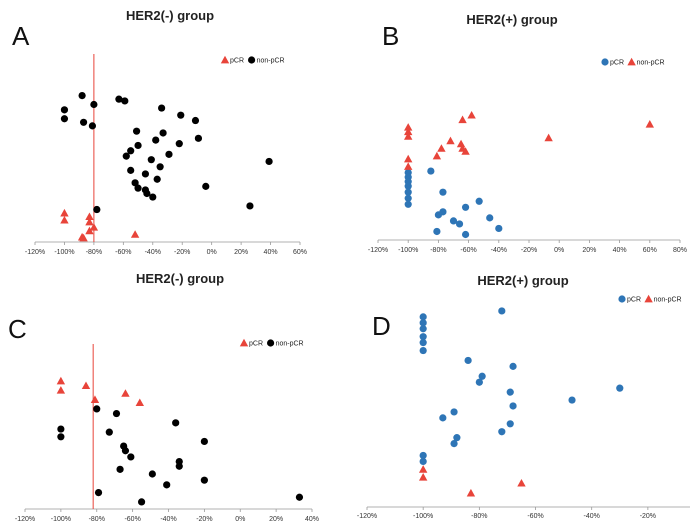  I want to click on x-tick-label: 40%, so click(312, 519).